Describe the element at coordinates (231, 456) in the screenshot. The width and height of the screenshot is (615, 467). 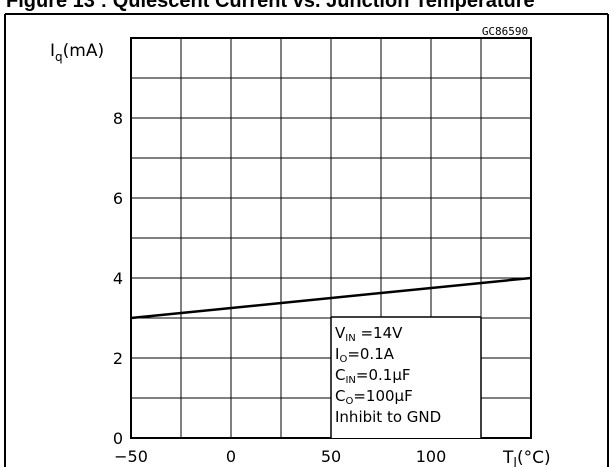
I see `x-tick-label: 0` at that location.